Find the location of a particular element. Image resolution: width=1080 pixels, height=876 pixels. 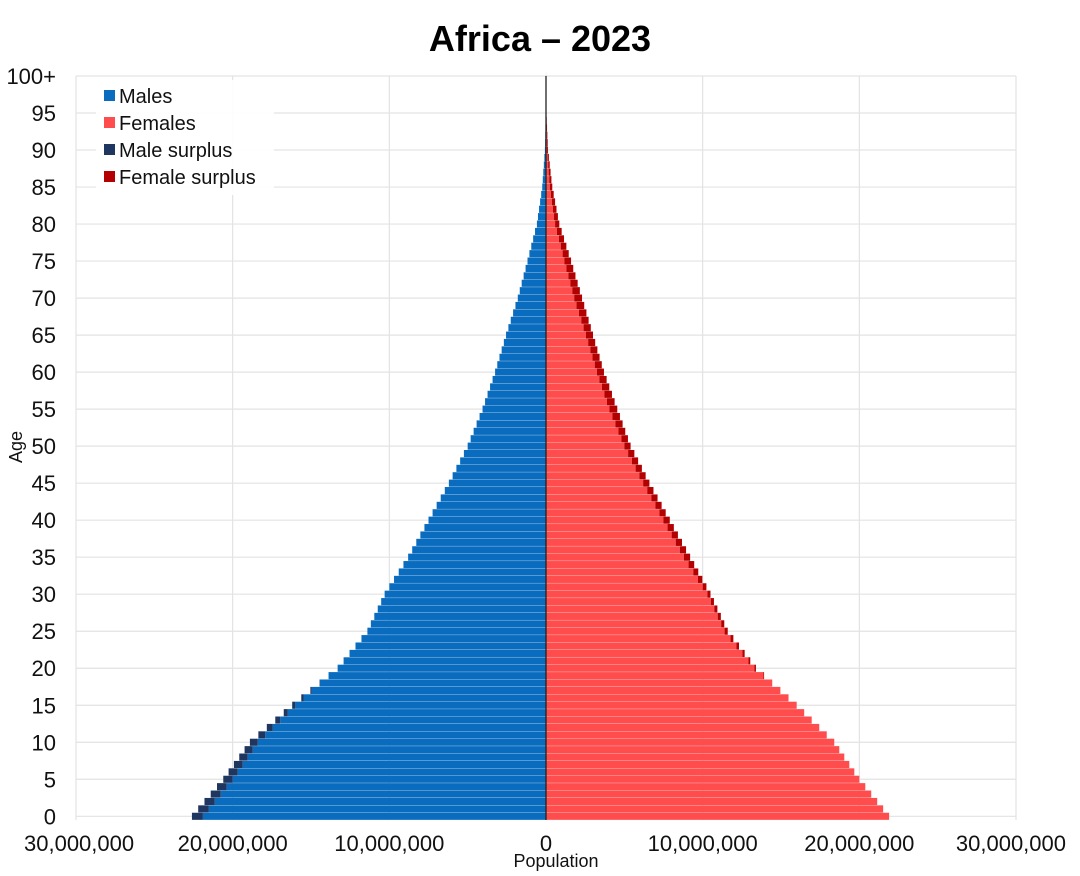

y-tick-label: 75 is located at coordinates (44, 261).